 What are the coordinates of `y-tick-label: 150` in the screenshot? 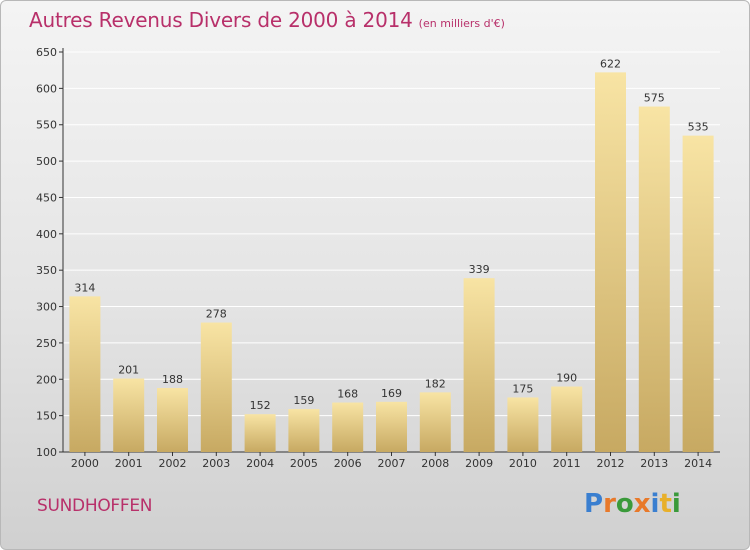 It's located at (46, 416).